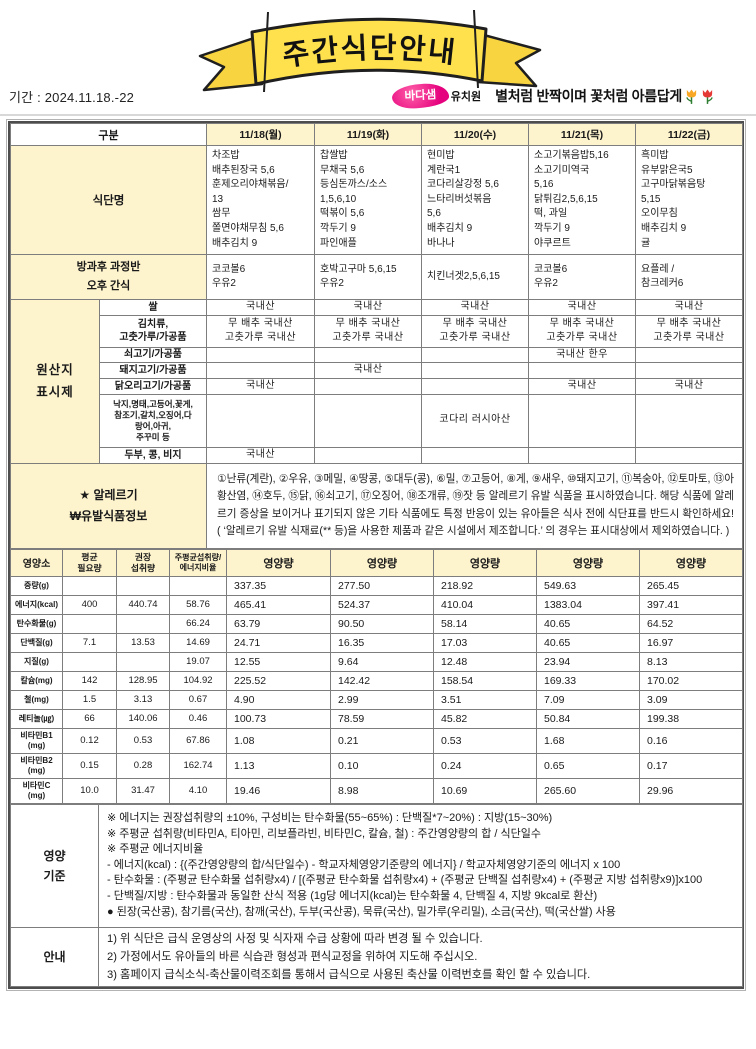  I want to click on nutrition-value: 199.38, so click(691, 718).